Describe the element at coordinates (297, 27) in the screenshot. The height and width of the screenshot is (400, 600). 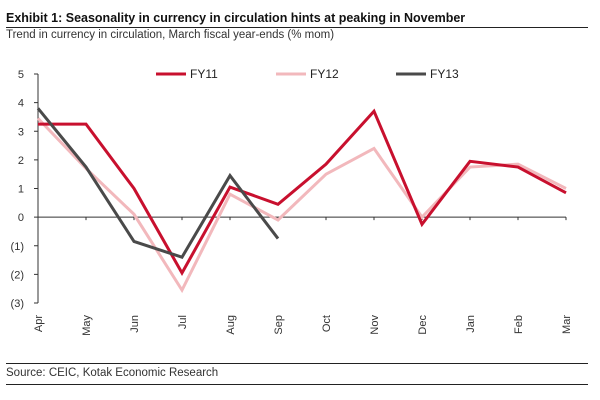
I see `title-rule` at that location.